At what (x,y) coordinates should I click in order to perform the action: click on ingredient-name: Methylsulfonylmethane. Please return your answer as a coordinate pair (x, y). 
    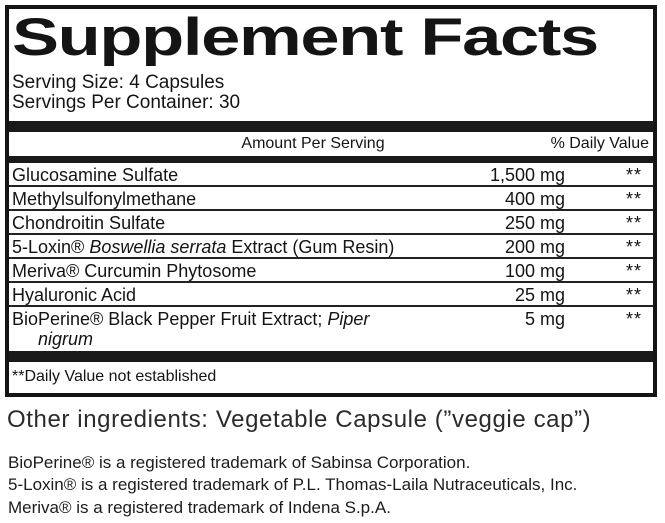
    Looking at the image, I should click on (104, 199).